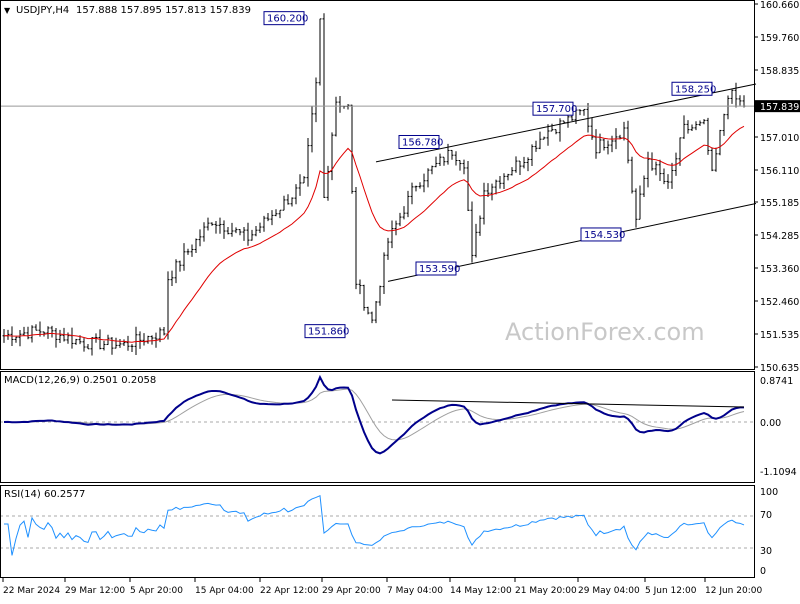 Image resolution: width=800 pixels, height=604 pixels. I want to click on rsi-panel, so click(377, 525).